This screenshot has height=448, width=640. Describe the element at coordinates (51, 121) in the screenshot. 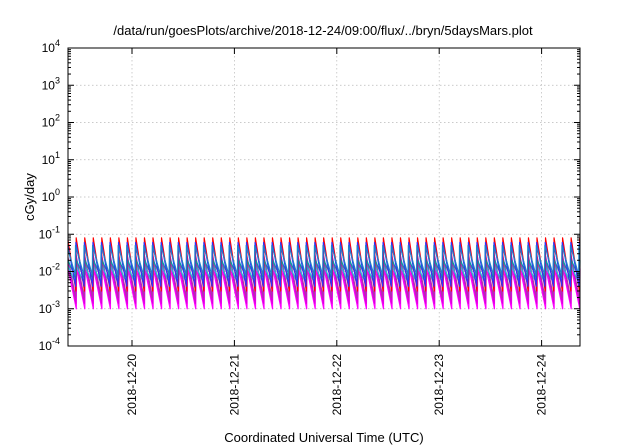

I see `y-tick-label: 10²` at that location.